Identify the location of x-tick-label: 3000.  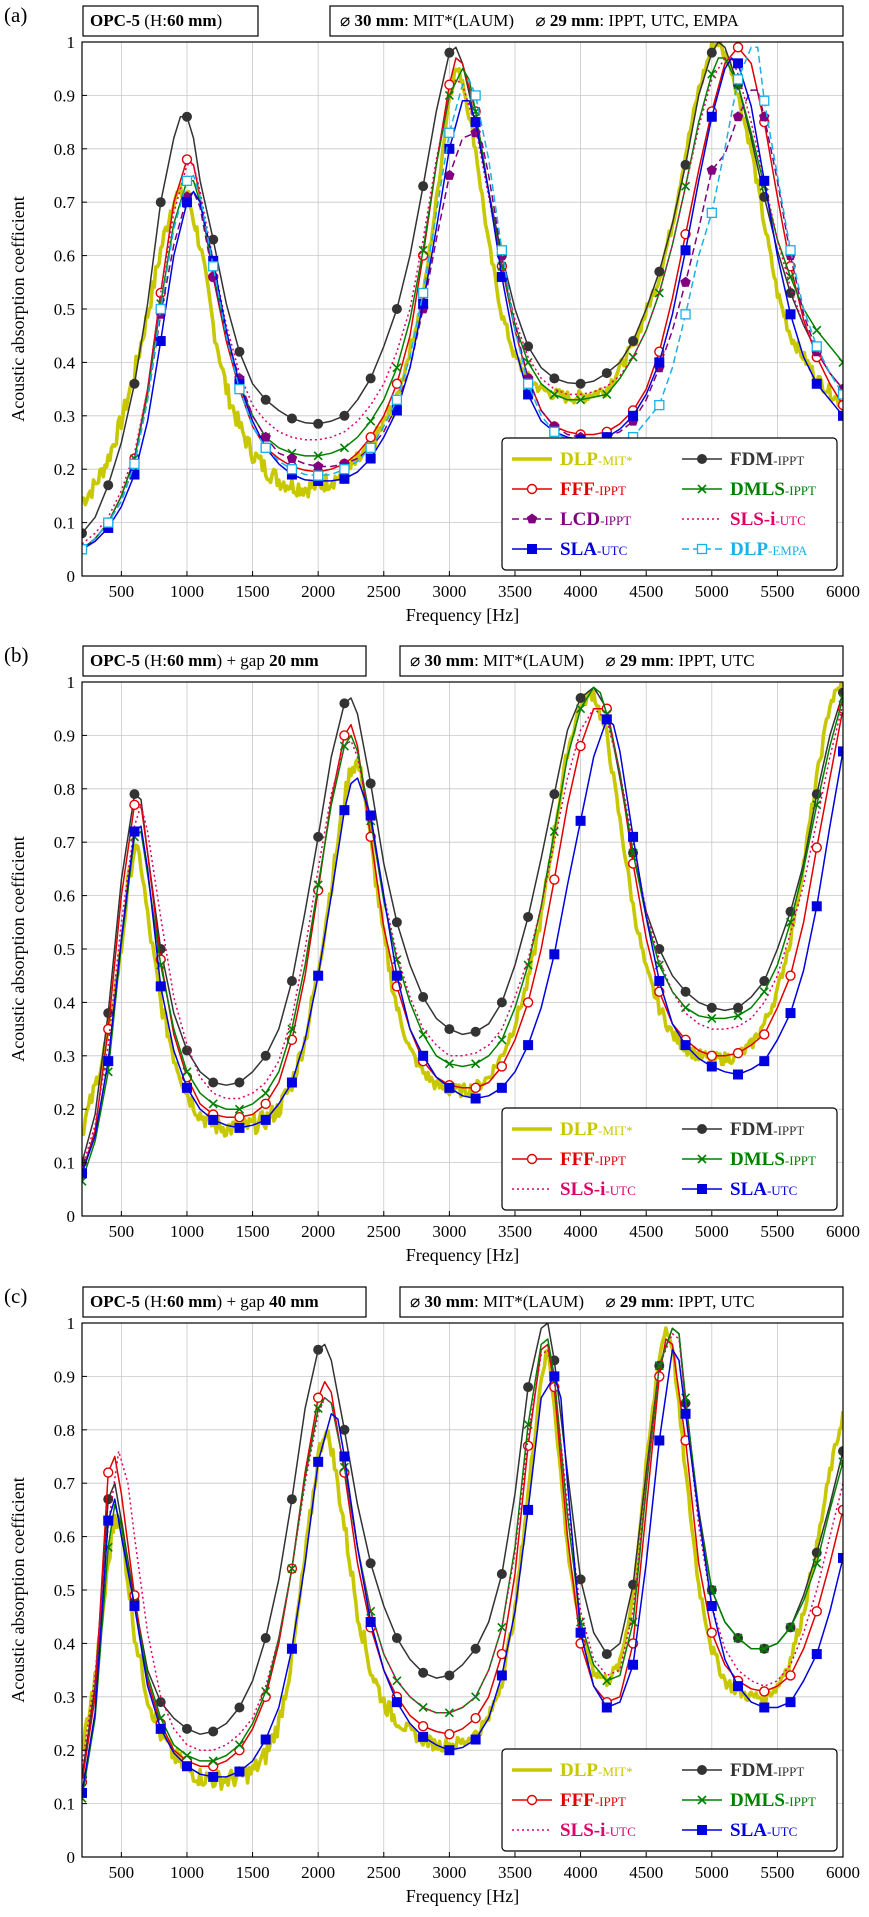
(449, 1872).